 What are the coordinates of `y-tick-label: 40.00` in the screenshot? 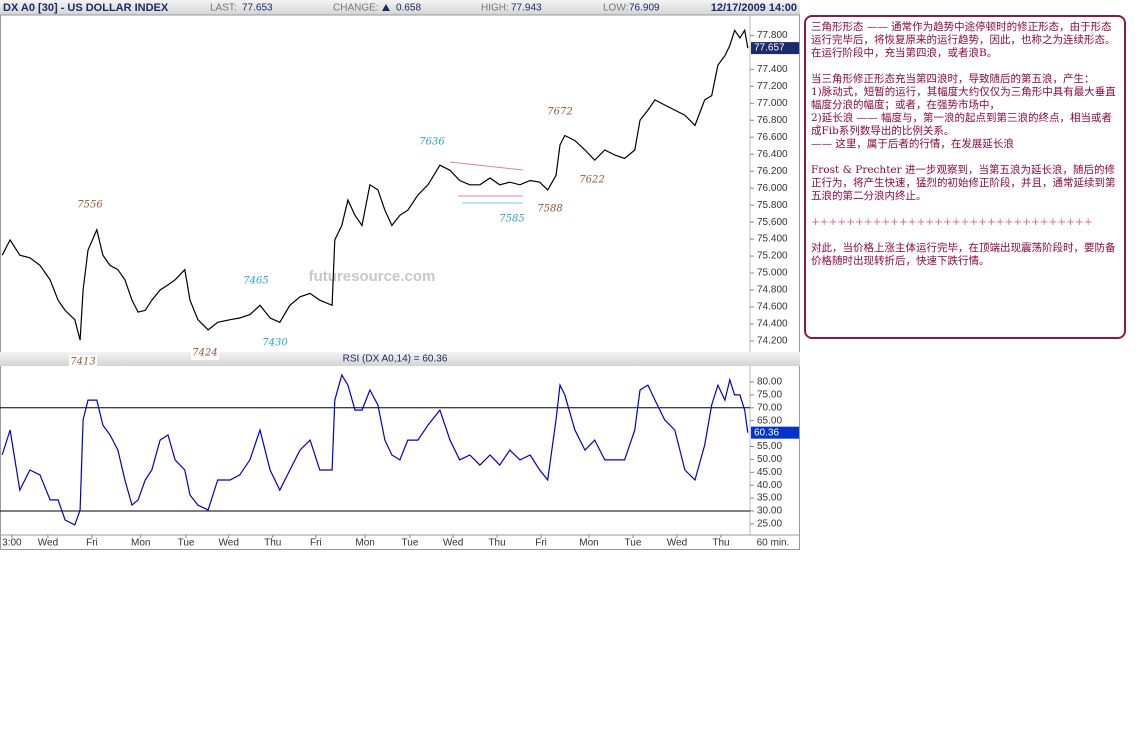 It's located at (769, 485).